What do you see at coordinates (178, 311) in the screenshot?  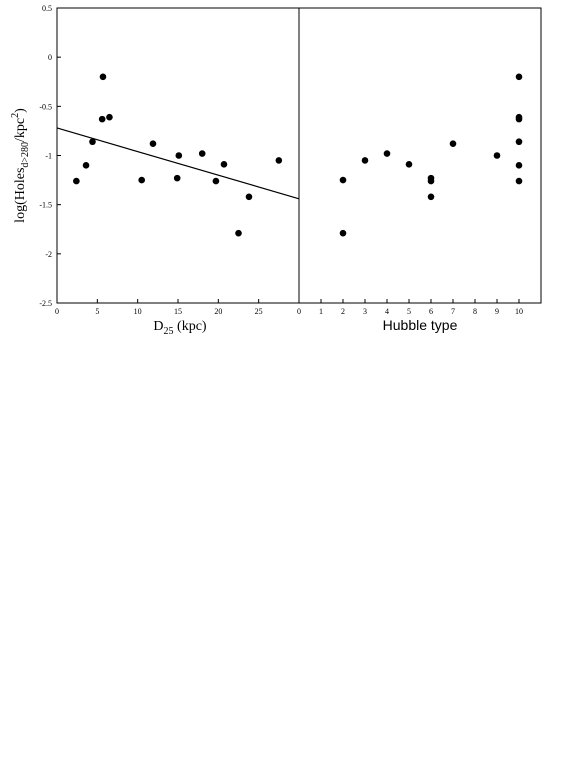 I see `d25-x-tick-label: 15` at bounding box center [178, 311].